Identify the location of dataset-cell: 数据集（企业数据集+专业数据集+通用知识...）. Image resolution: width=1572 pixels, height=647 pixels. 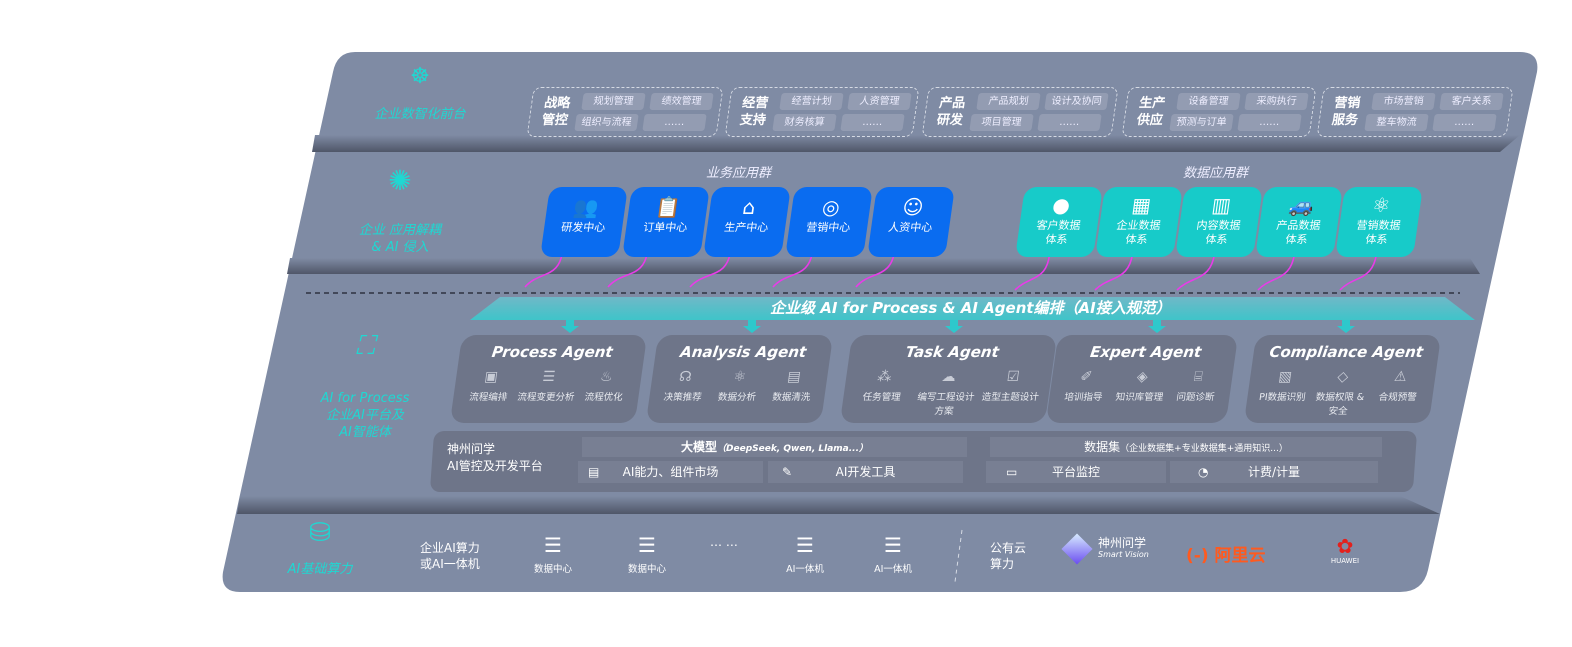
(1186, 447).